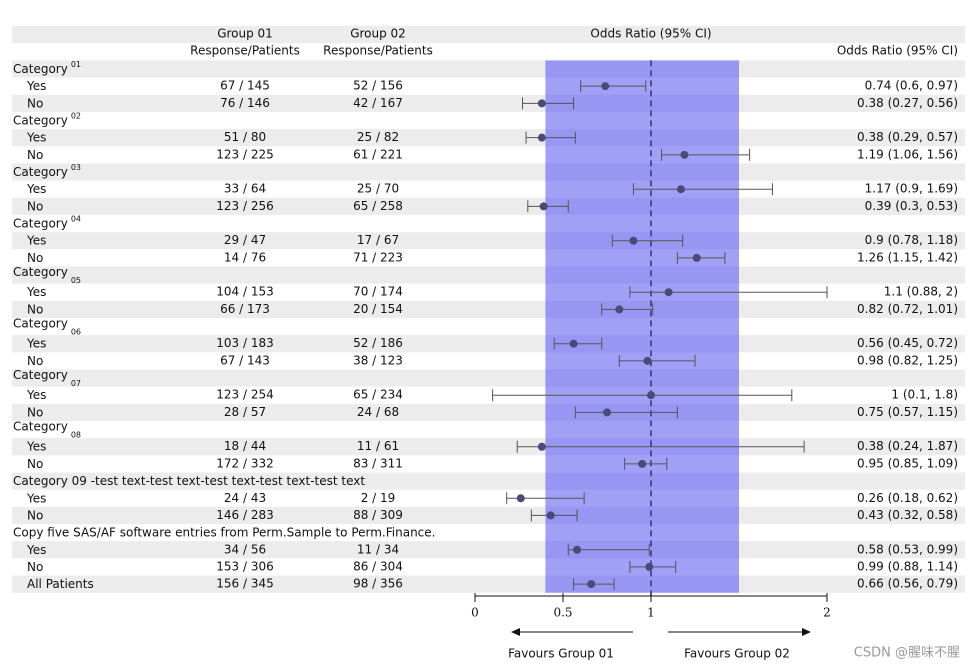 This screenshot has width=976, height=671. What do you see at coordinates (245, 257) in the screenshot?
I see `group1-cell: 14 / 76` at bounding box center [245, 257].